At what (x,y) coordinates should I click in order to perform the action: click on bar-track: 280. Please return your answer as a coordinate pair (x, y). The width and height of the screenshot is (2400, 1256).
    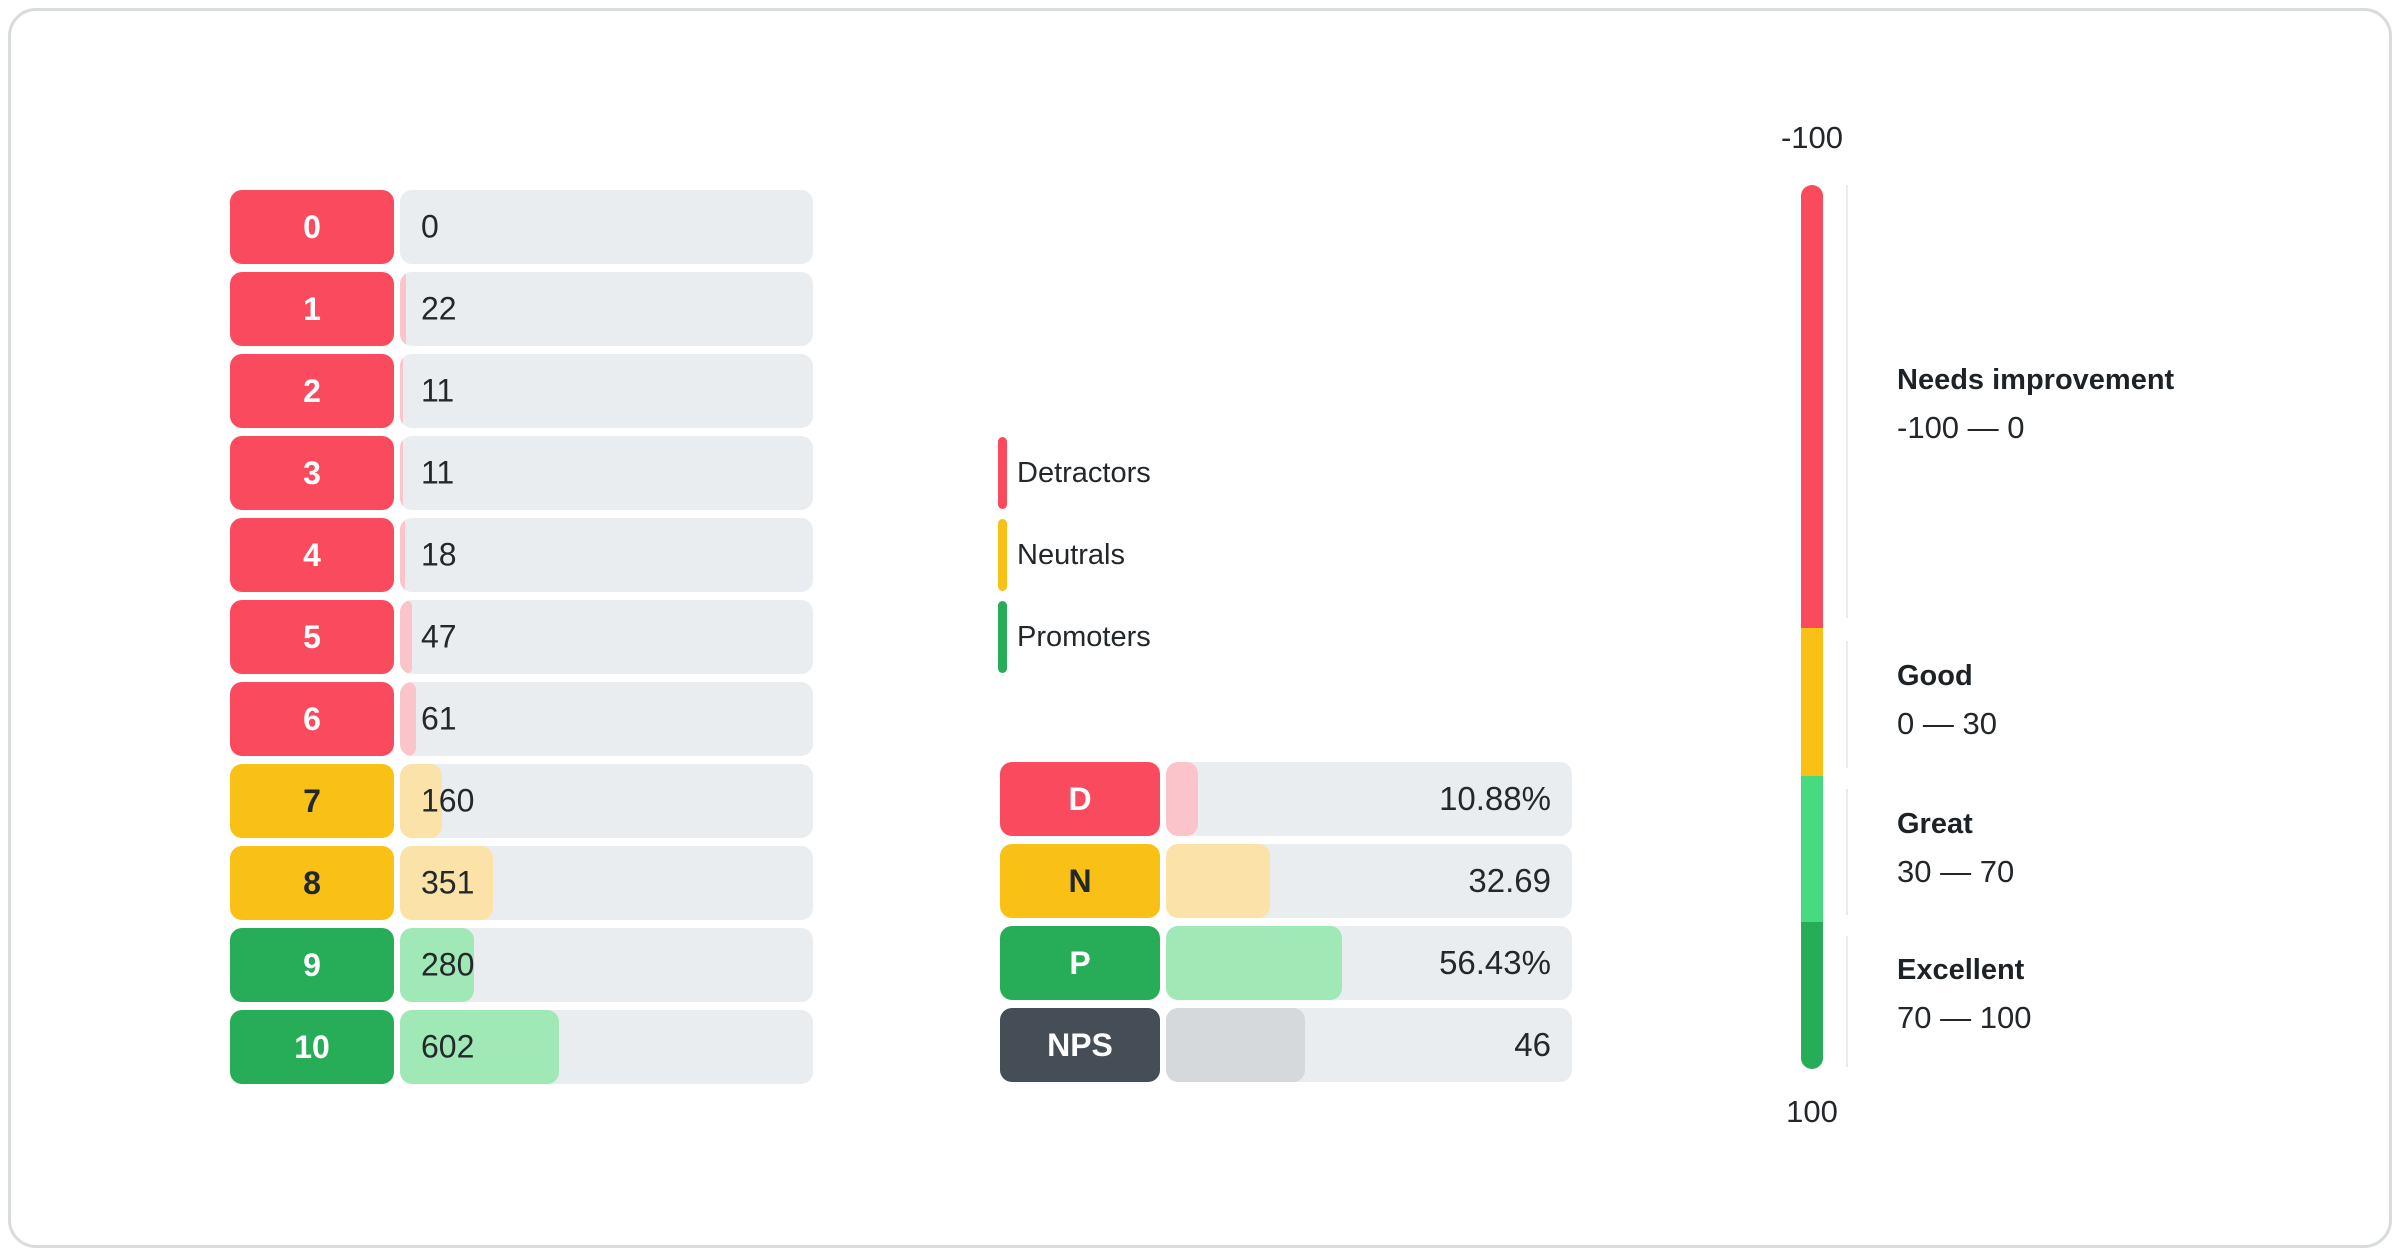
    Looking at the image, I should click on (606, 965).